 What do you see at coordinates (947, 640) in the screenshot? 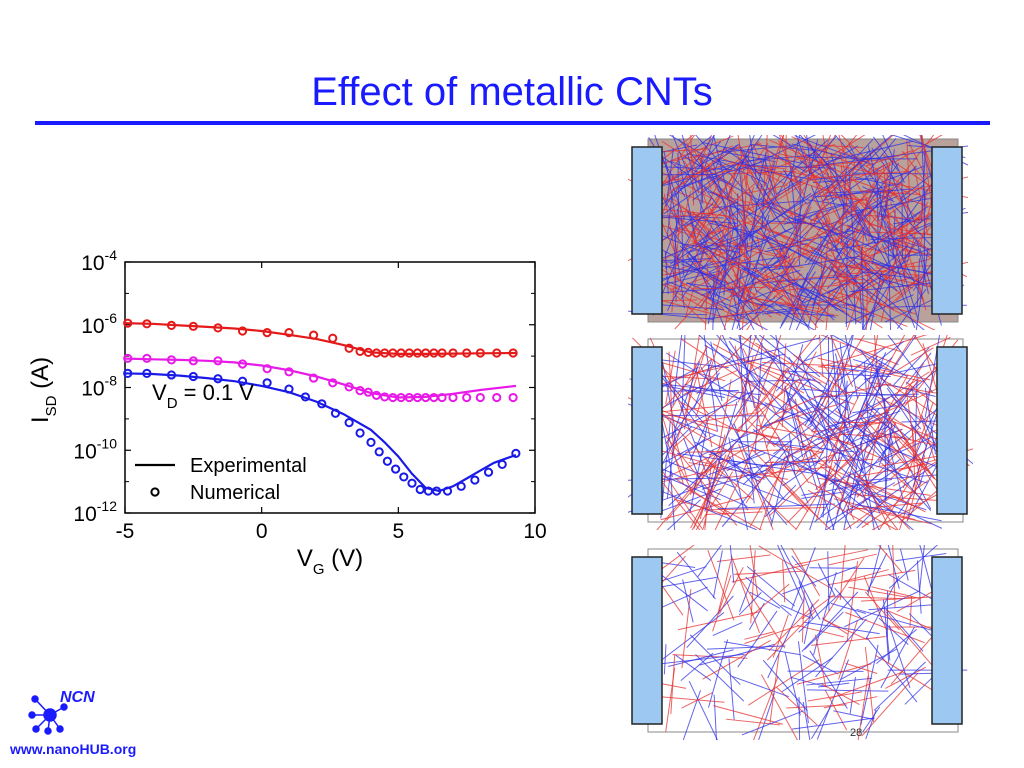
I see `right-electrode` at bounding box center [947, 640].